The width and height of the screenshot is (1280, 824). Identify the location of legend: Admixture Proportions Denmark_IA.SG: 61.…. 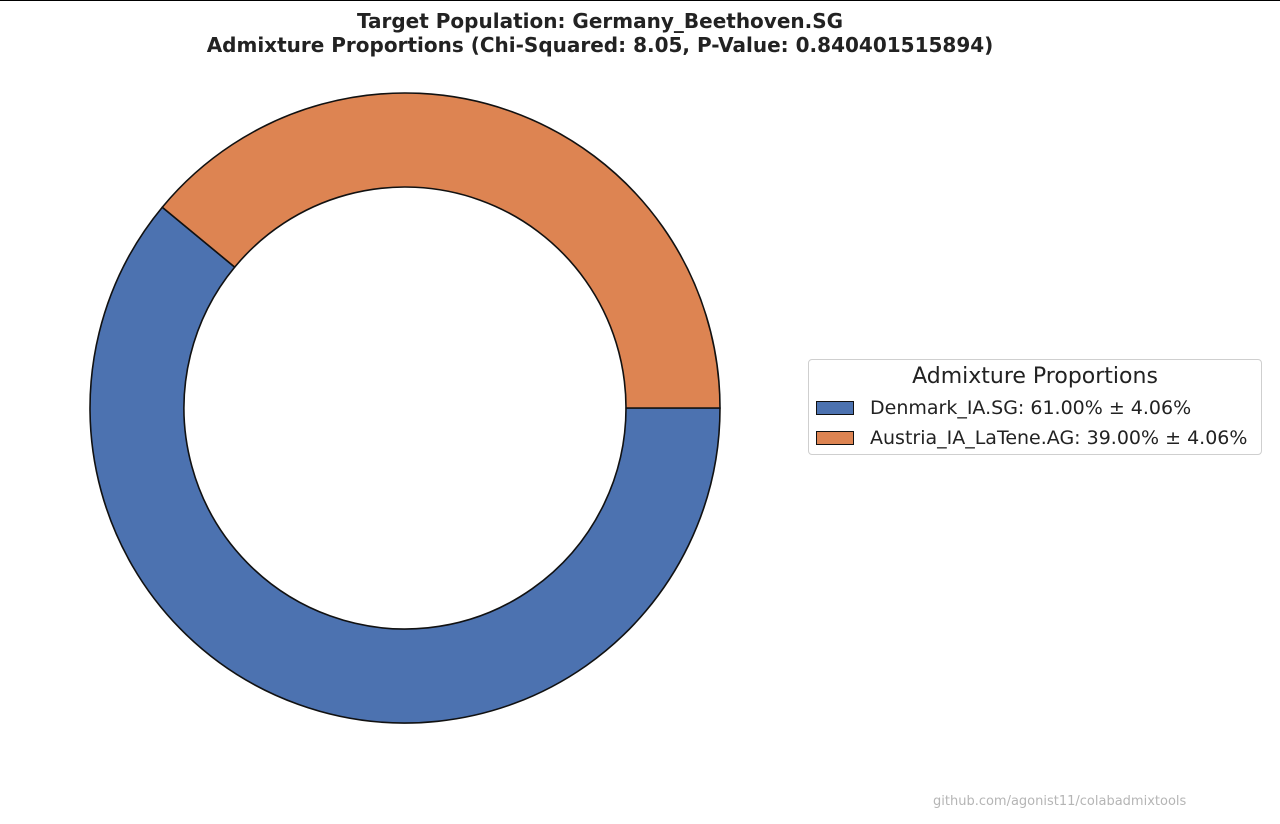
(1035, 407).